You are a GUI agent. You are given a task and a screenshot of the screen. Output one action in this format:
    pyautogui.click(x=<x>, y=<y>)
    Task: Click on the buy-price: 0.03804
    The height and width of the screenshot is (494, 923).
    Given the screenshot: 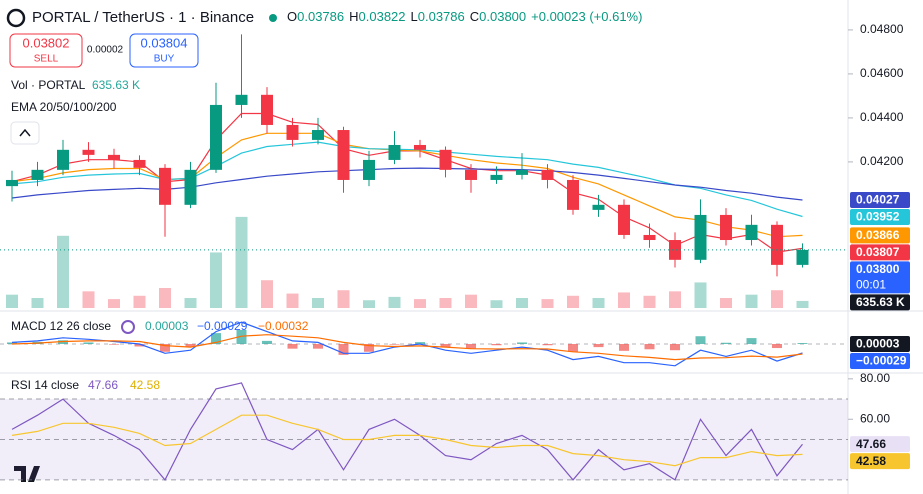 What is the action you would take?
    pyautogui.click(x=164, y=42)
    